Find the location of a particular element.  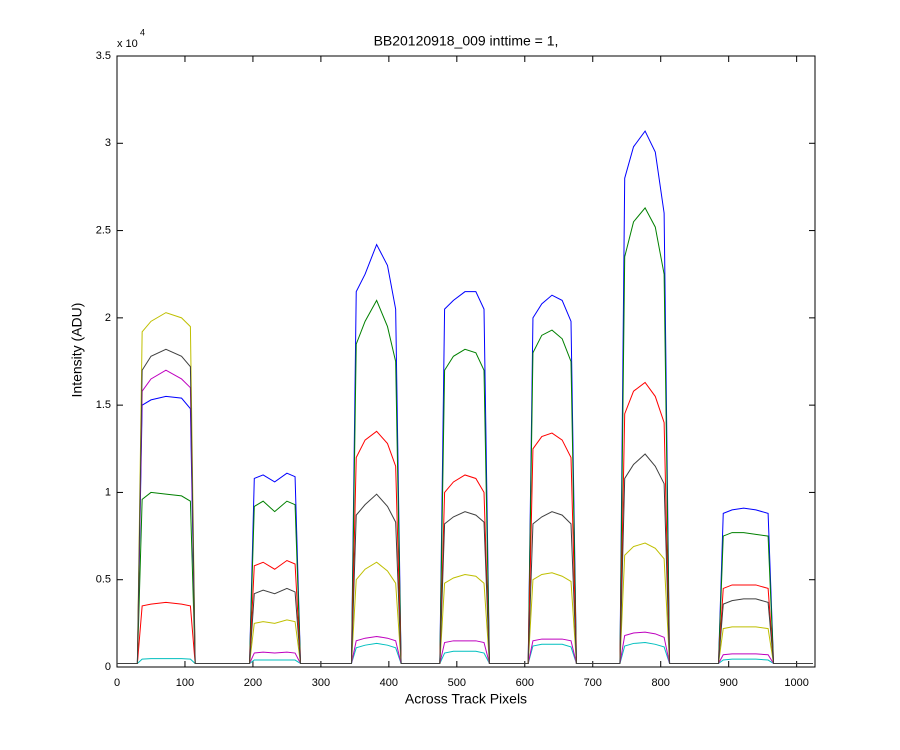

x-tick-label: 200 is located at coordinates (253, 683).